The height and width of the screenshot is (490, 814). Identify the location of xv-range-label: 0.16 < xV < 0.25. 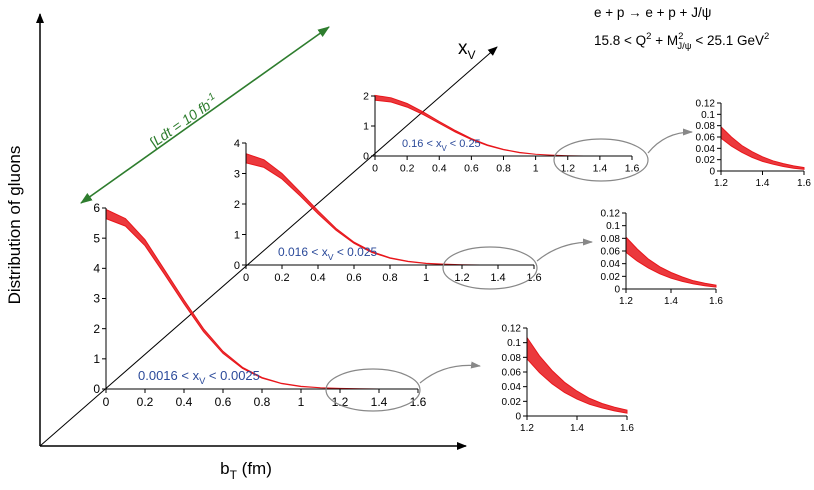
(441, 145).